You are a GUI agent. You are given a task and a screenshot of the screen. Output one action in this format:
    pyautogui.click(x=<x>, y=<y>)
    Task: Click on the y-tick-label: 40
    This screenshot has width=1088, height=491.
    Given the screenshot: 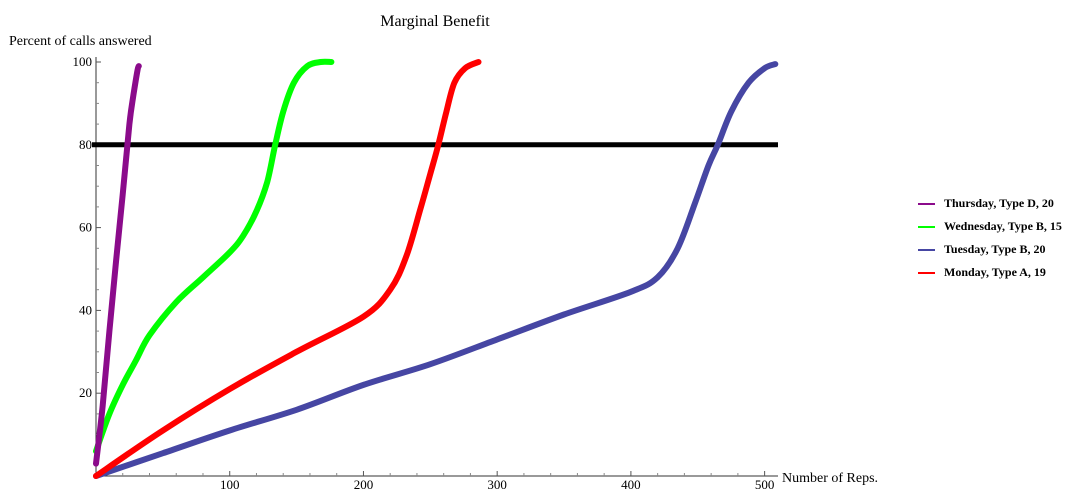 What is the action you would take?
    pyautogui.click(x=85, y=309)
    